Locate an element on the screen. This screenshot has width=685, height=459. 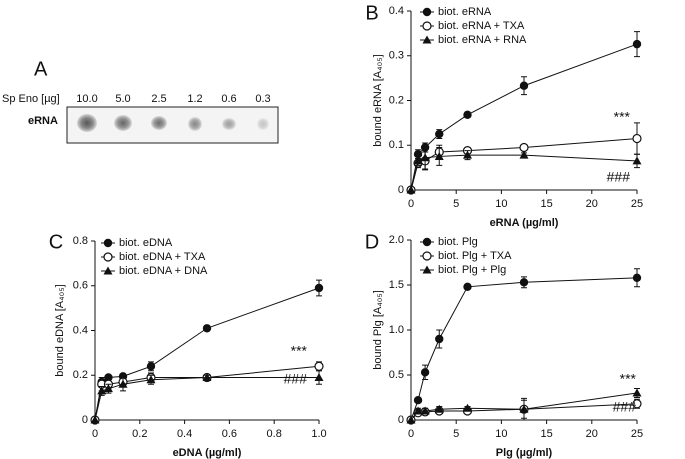
blot-amount: 5.0 is located at coordinates (122, 99).